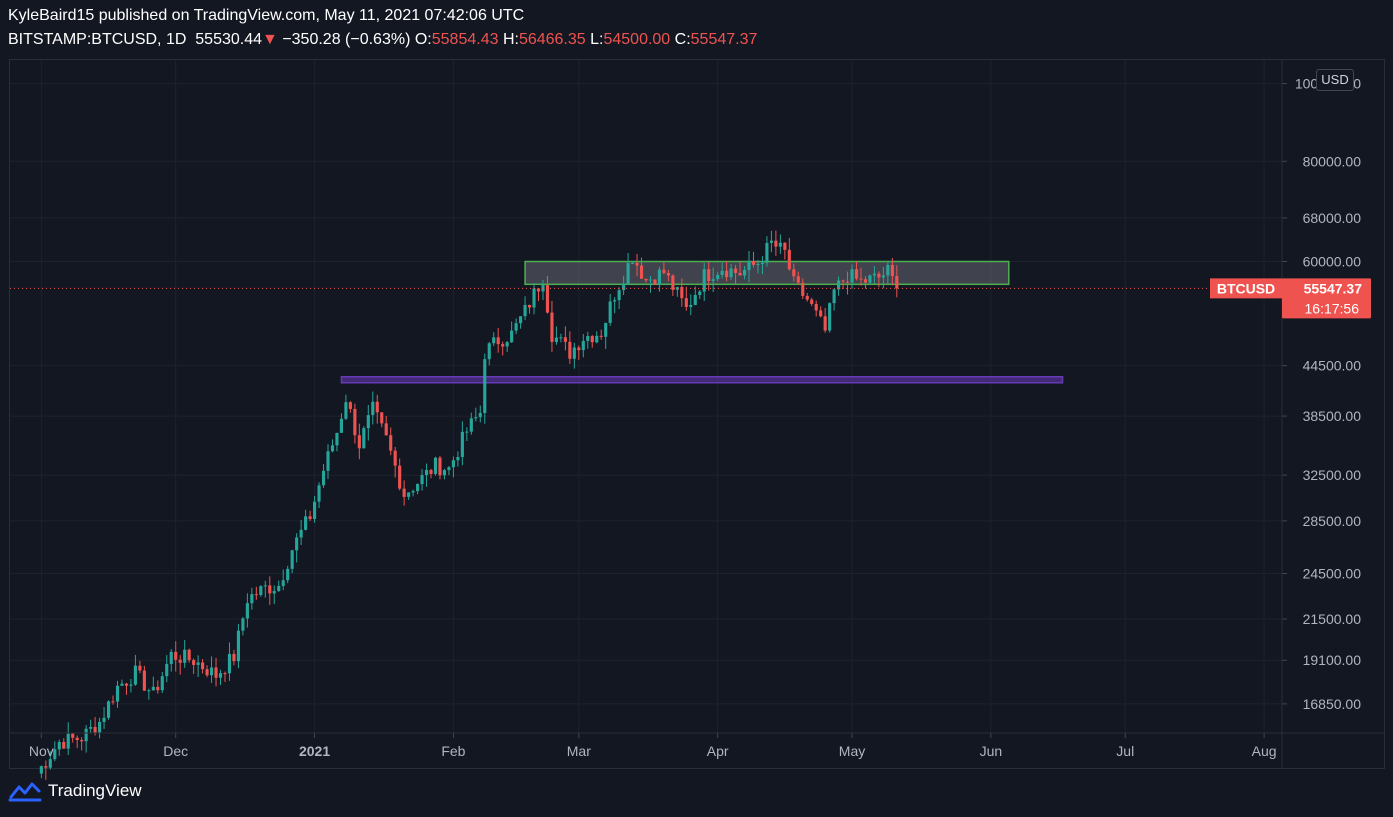  I want to click on price-tag-value: 55547.37, so click(1333, 288).